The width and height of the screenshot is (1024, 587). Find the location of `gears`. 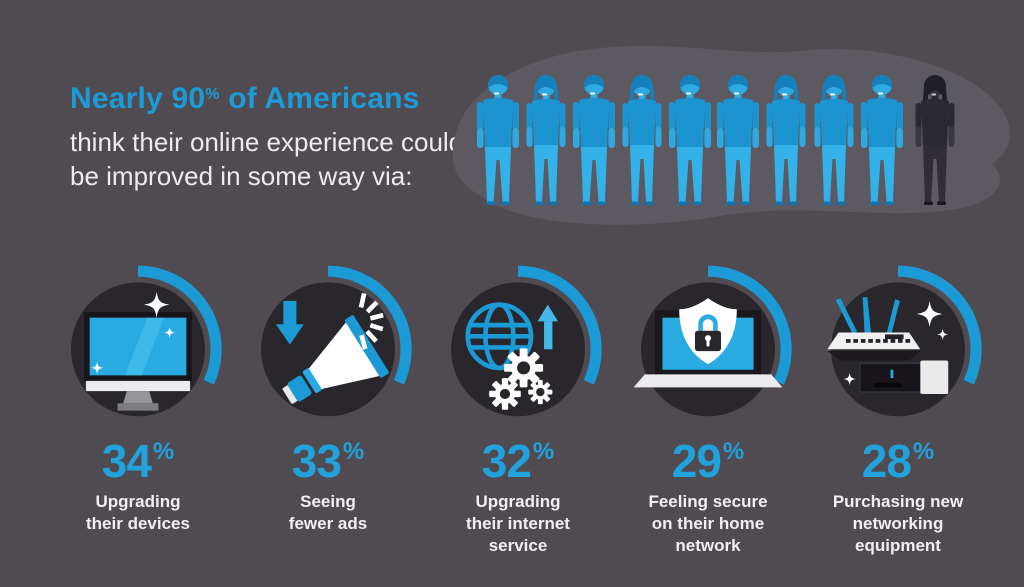

gears is located at coordinates (521, 379).